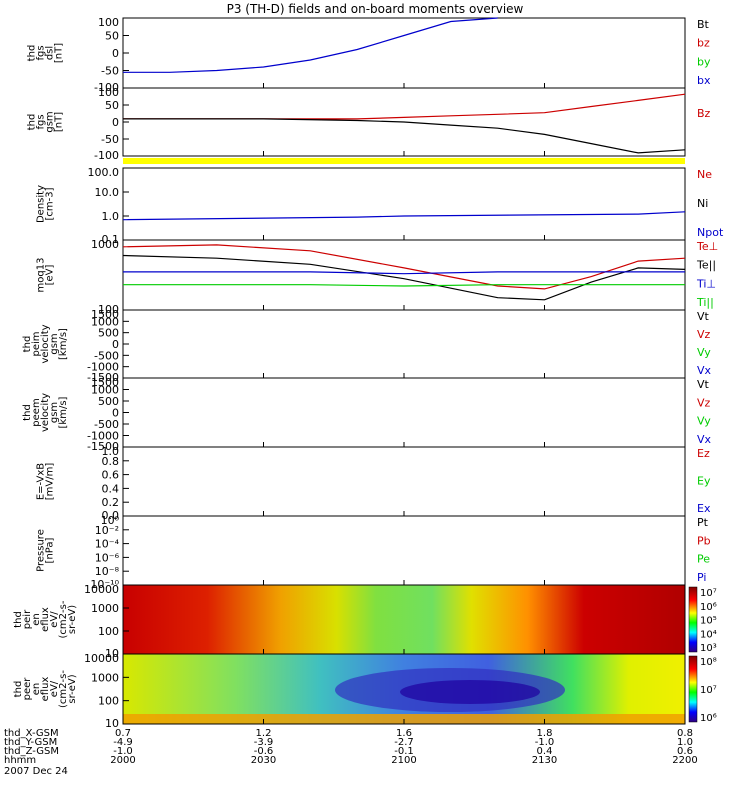 This screenshot has height=800, width=750. I want to click on panel-frame-efield, so click(404, 481).